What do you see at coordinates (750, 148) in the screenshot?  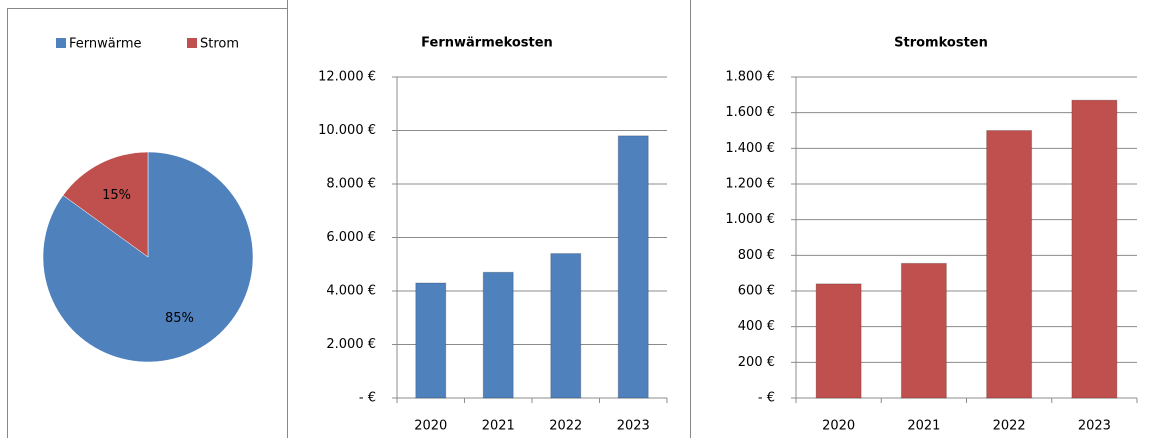 I see `y-tick-label: 1.400 €` at bounding box center [750, 148].